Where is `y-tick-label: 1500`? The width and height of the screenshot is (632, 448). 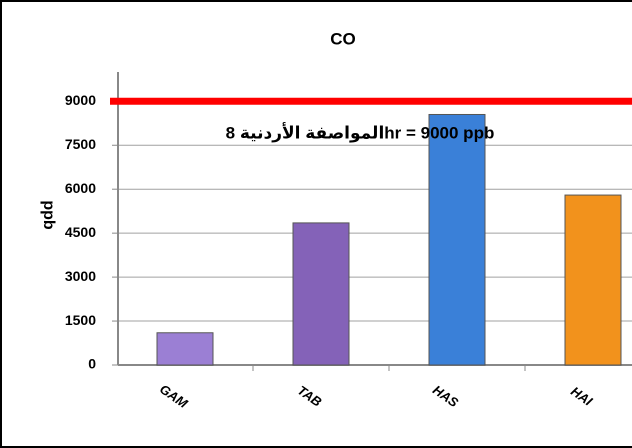 y-tick-label: 1500 is located at coordinates (80, 320).